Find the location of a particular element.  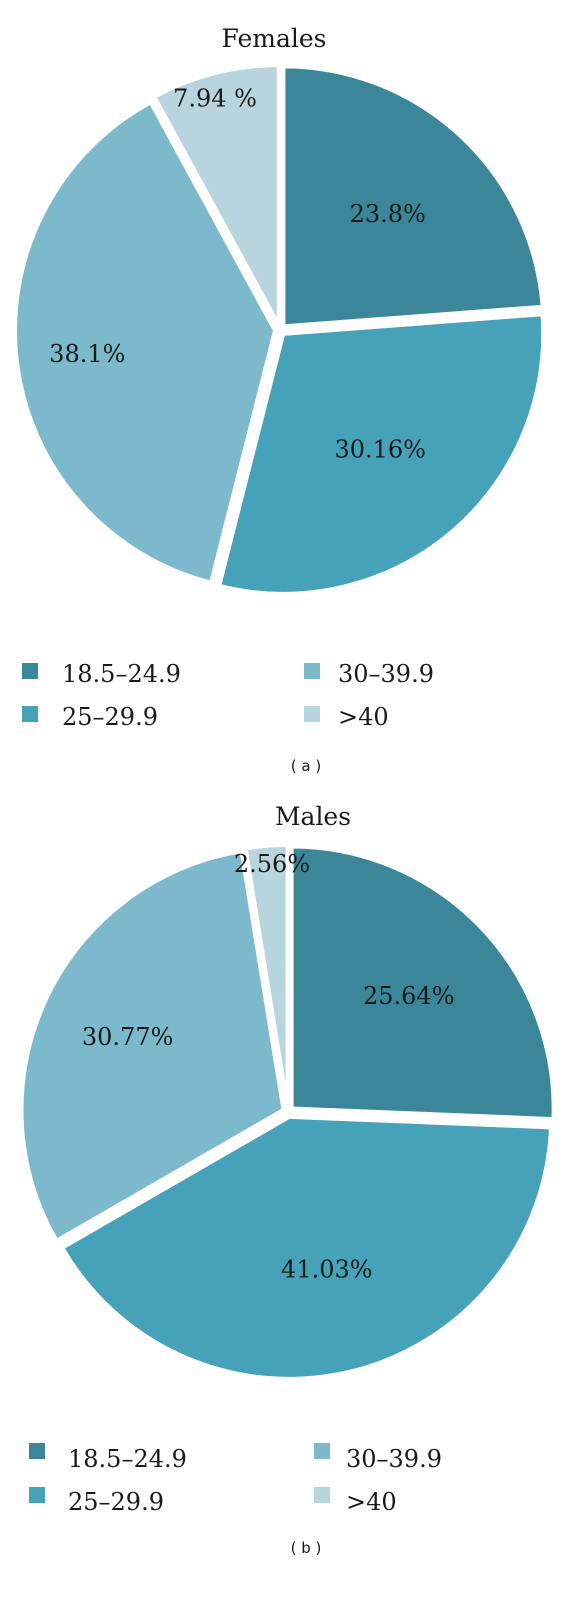

chart-title: Females is located at coordinates (273, 38).